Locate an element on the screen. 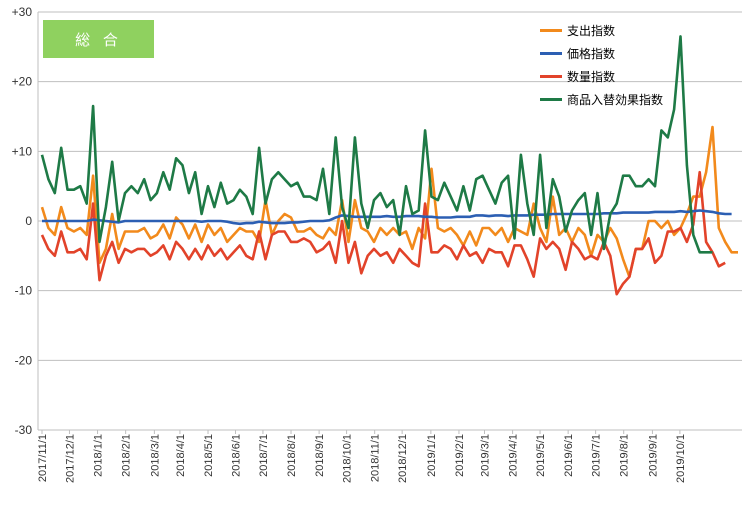 This screenshot has width=745, height=510. y-tick-label: 0 is located at coordinates (28, 221).